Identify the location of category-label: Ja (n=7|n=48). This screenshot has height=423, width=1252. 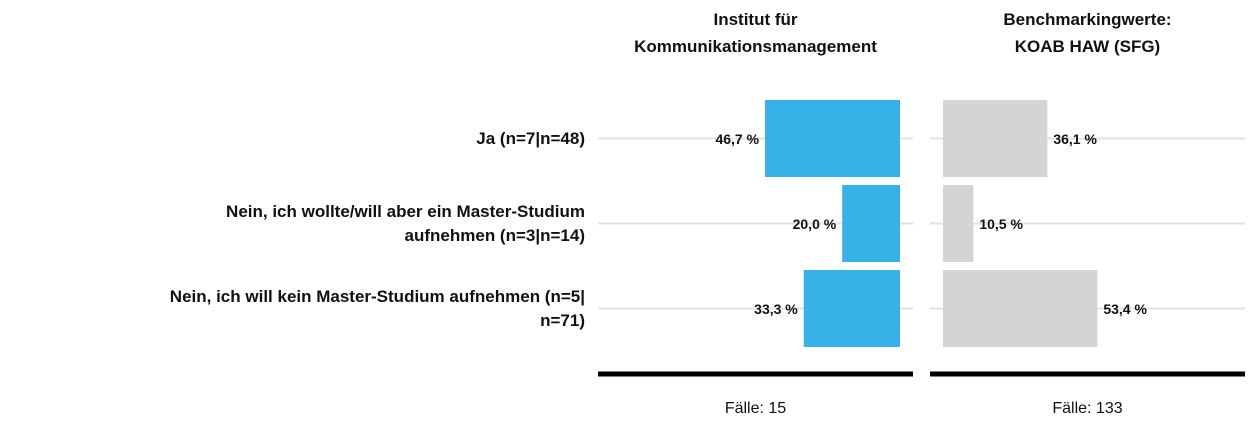
(530, 138).